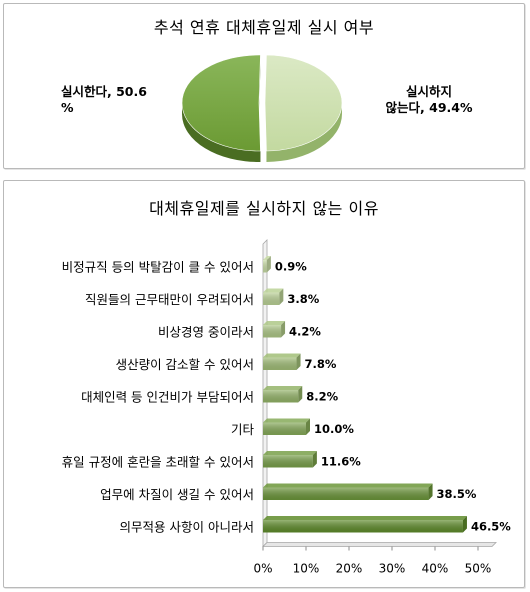 This screenshot has height=592, width=530. What do you see at coordinates (429, 107) in the screenshot?
I see `pie-label-no-line2: 않는다, 49.4%` at bounding box center [429, 107].